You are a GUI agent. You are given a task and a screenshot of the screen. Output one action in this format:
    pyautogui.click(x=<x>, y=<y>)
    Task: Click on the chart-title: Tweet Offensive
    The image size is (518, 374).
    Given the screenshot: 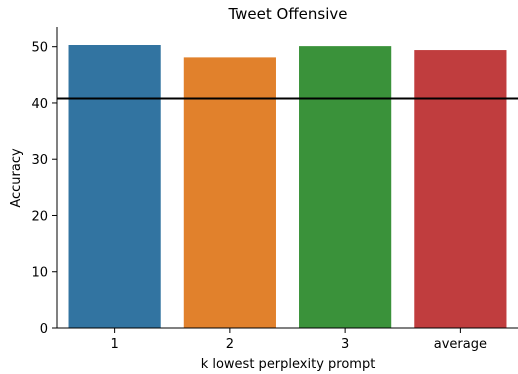 What is the action you would take?
    pyautogui.click(x=287, y=14)
    